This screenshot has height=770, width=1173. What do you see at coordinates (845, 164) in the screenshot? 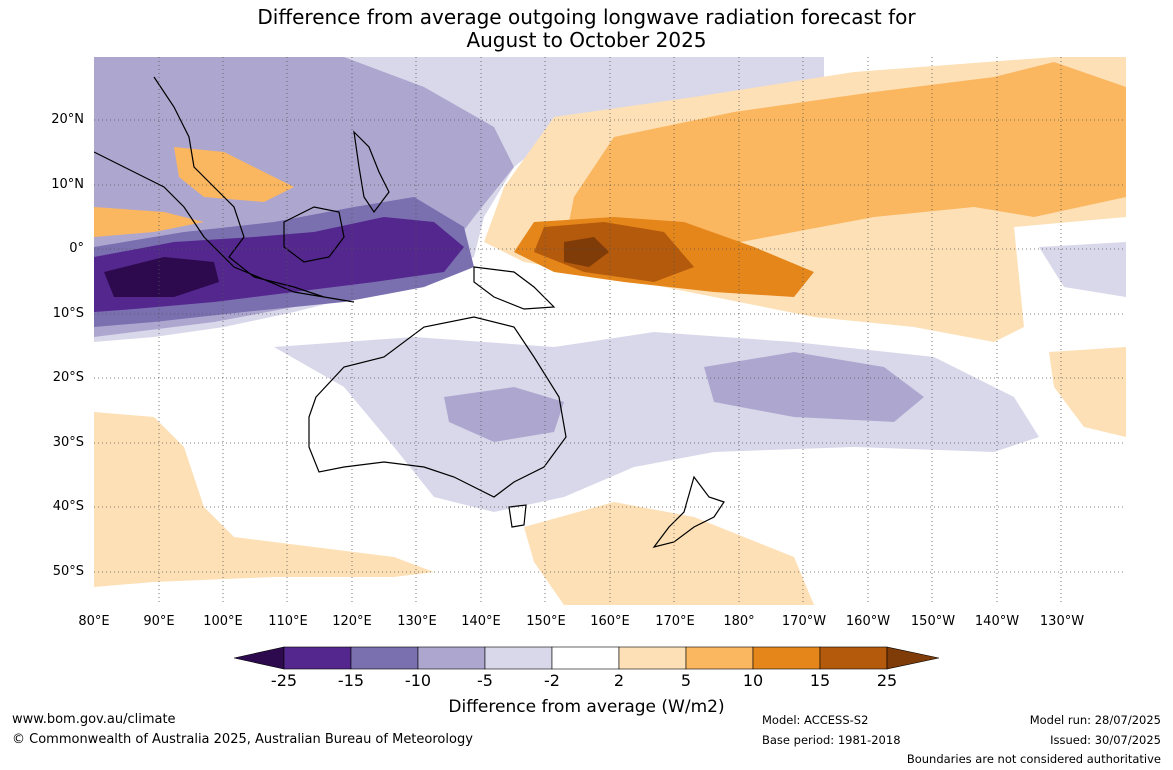
I see `anomaly-region-orange-north-pacific` at bounding box center [845, 164].